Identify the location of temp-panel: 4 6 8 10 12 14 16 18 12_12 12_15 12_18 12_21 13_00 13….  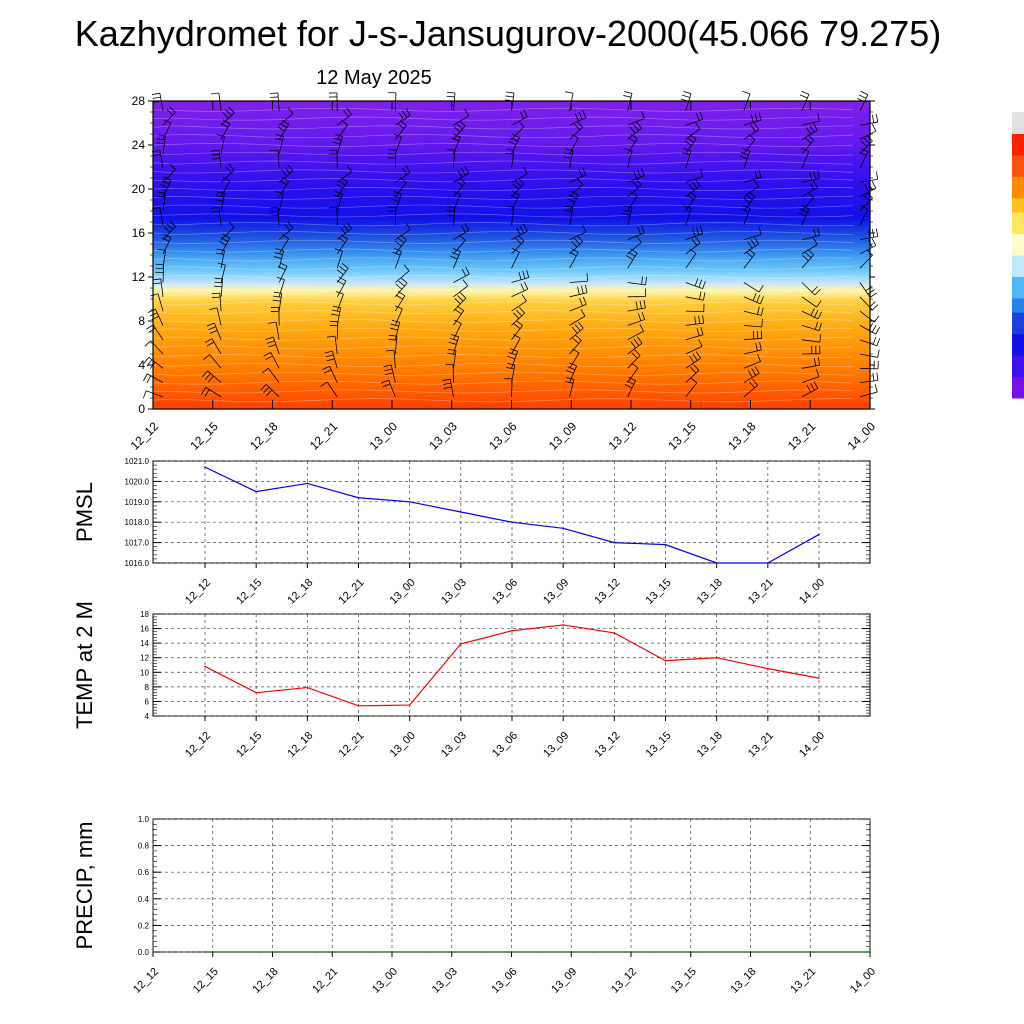
(471, 680).